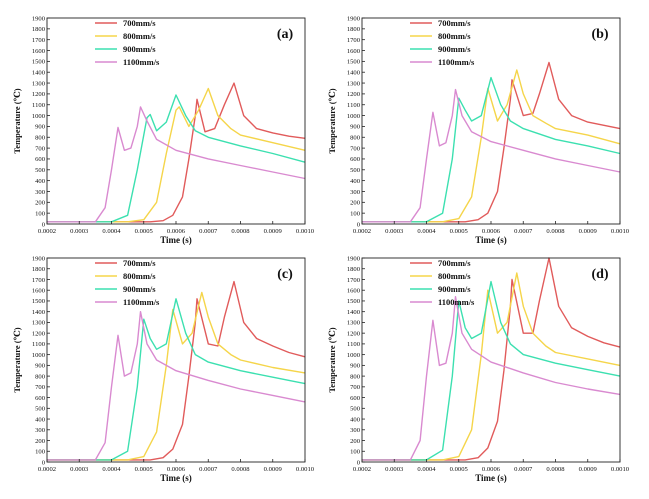 This screenshot has height=499, width=649. Describe the element at coordinates (40, 203) in the screenshot. I see `panel-a-y-tick-label: 200` at that location.